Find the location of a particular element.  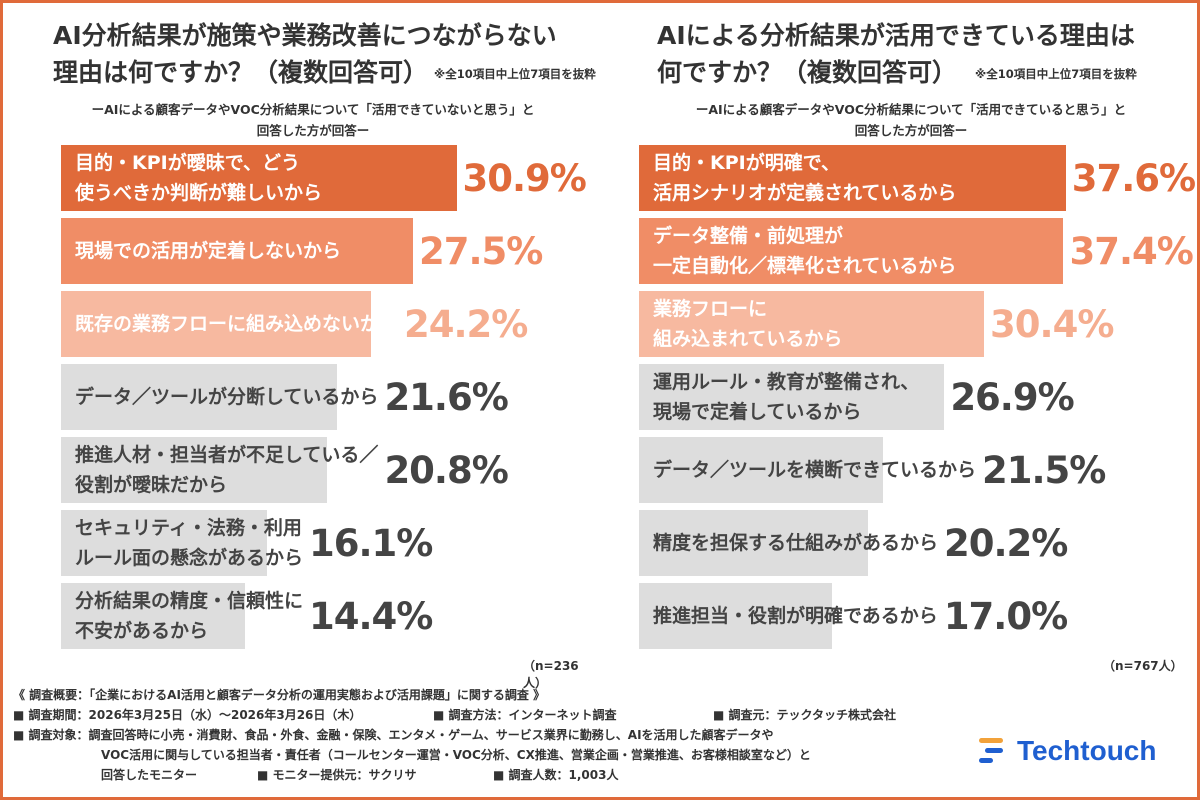

bar-category-label: 推進人材・担当者が不足している／ 役割が曖昧だから is located at coordinates (227, 470).